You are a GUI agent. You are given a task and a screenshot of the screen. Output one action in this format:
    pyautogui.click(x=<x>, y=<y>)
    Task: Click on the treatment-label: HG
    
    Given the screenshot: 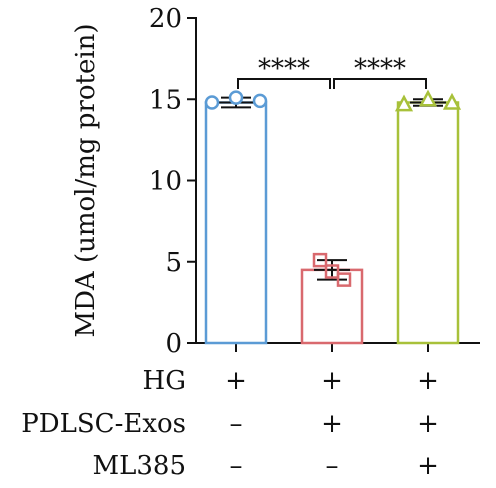 What is the action you would take?
    pyautogui.click(x=164, y=381)
    